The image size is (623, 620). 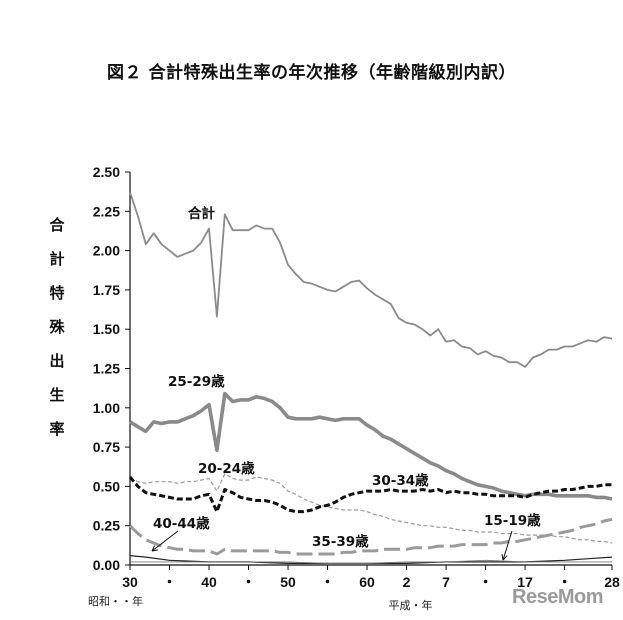 What do you see at coordinates (328, 582) in the screenshot?
I see `x-tick-label-5: ・` at bounding box center [328, 582].